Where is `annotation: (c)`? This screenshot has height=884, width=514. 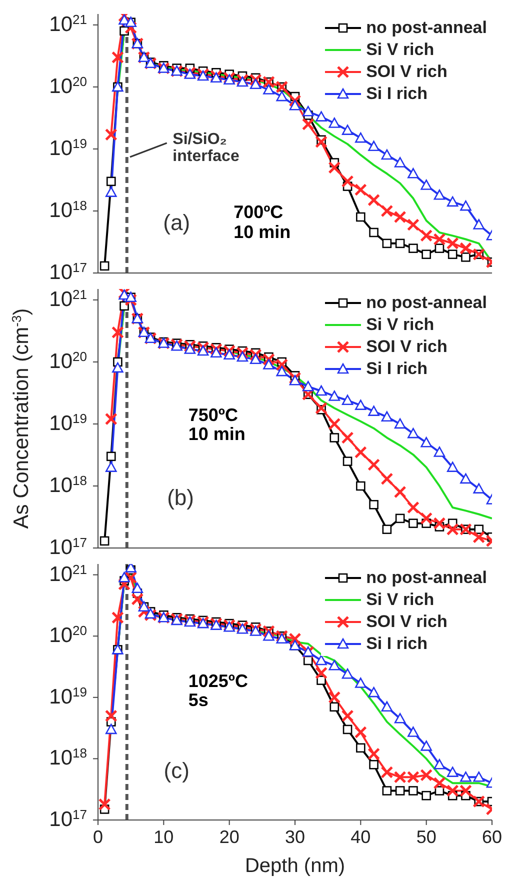
annotation: (c) is located at coordinates (177, 770).